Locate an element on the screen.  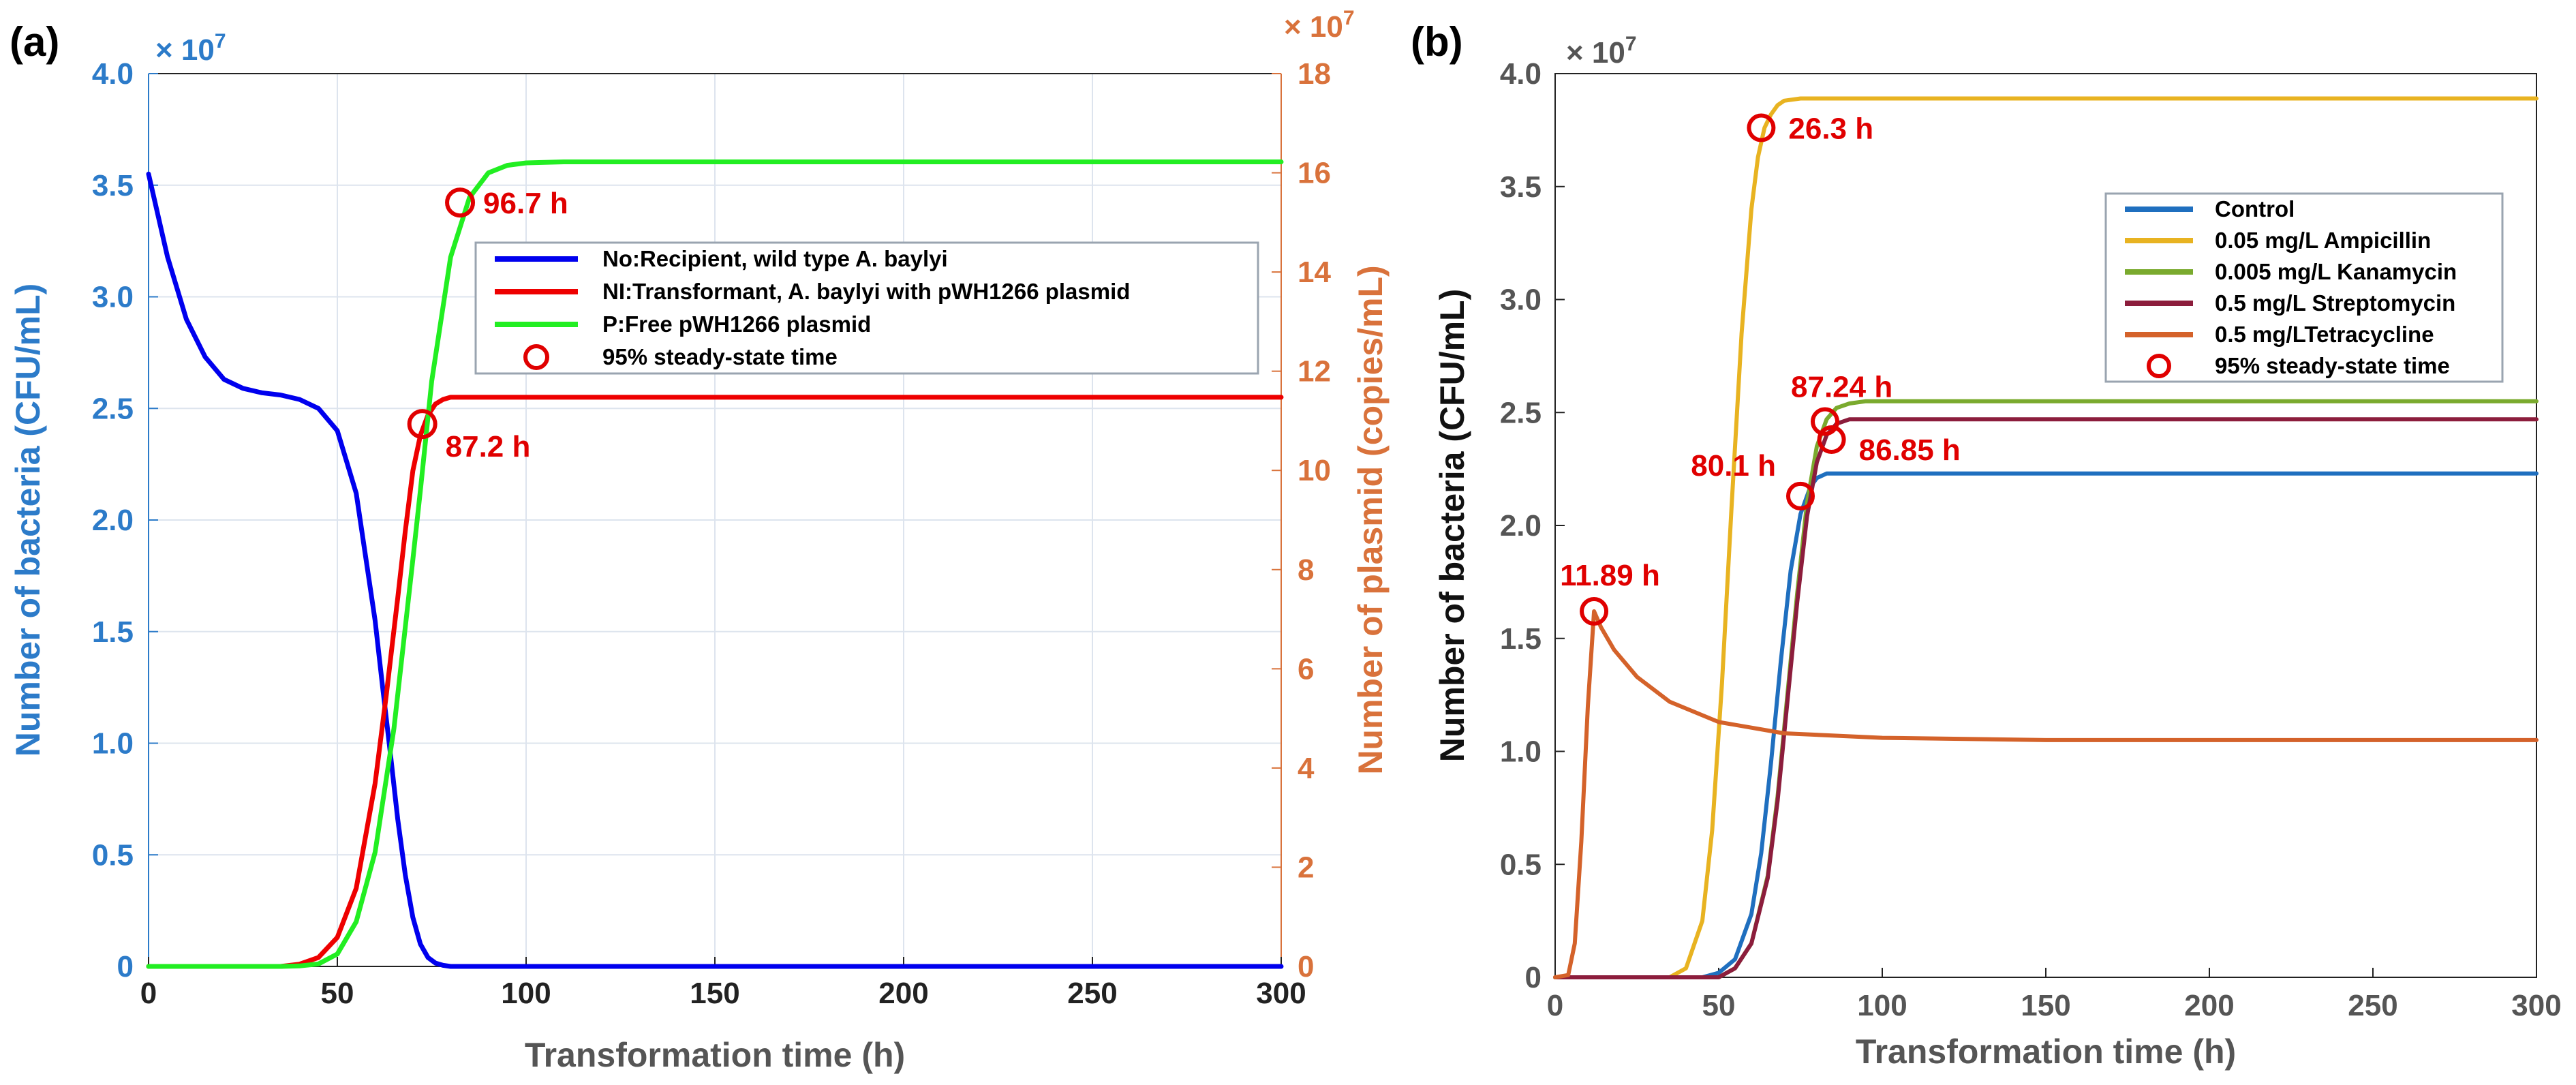
panel-label-a: (a) is located at coordinates (34, 42).